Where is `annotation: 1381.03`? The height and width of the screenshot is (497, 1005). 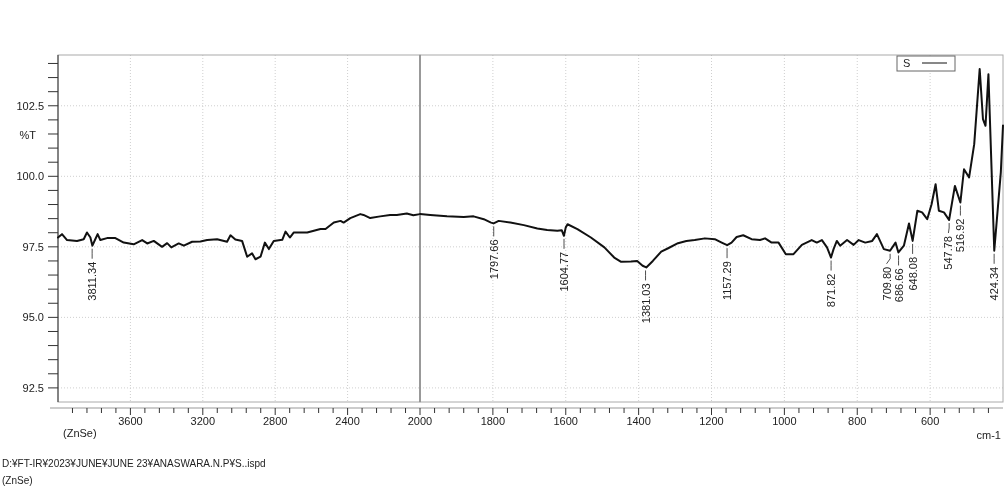 annotation: 1381.03 is located at coordinates (645, 303).